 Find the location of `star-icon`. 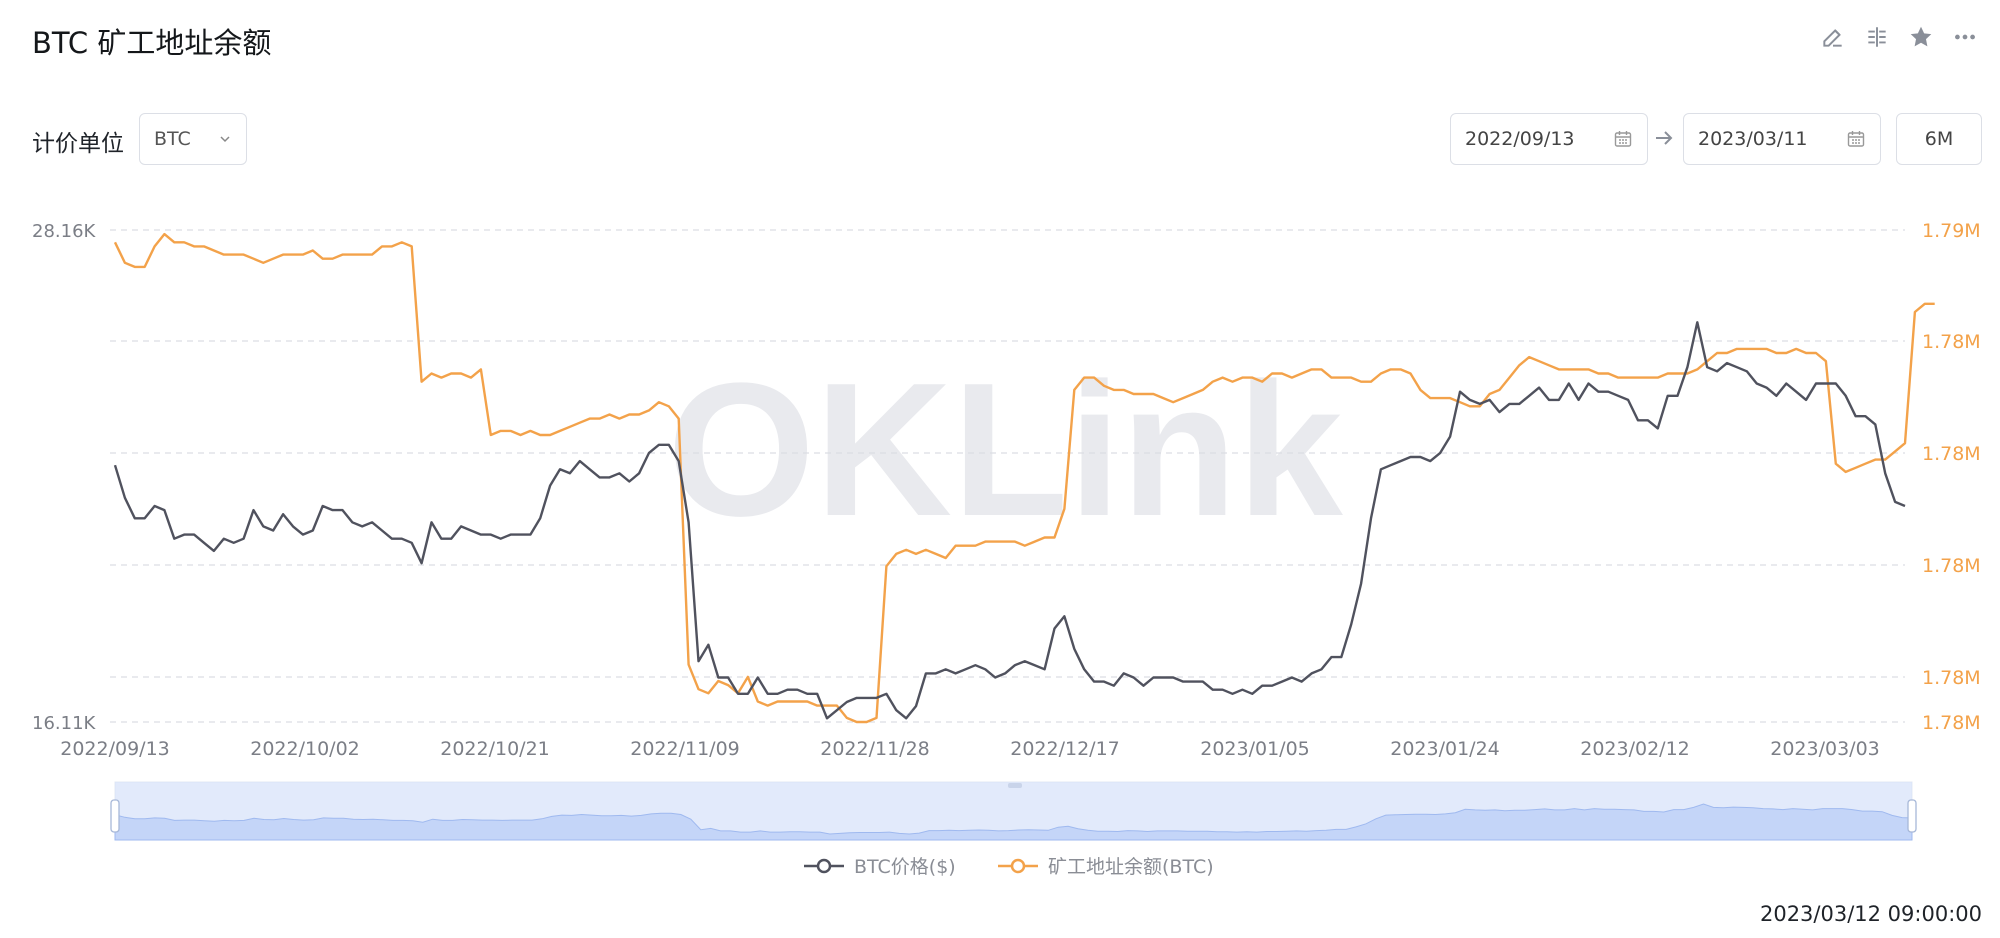

star-icon is located at coordinates (1921, 37).